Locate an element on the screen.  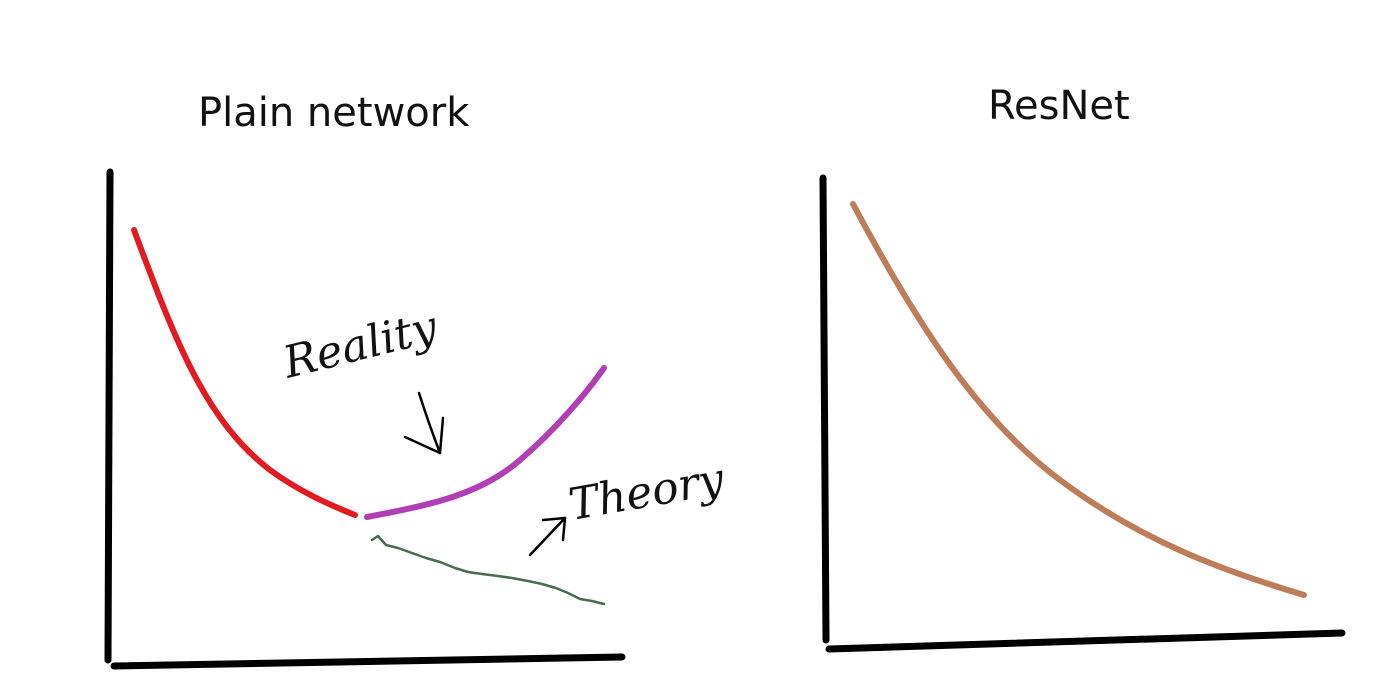
plain-training-curve is located at coordinates (244, 372).